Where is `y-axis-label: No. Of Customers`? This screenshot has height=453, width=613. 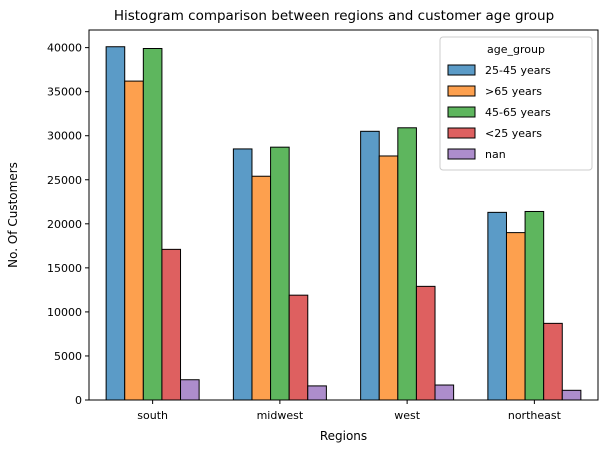
y-axis-label: No. Of Customers is located at coordinates (13, 215).